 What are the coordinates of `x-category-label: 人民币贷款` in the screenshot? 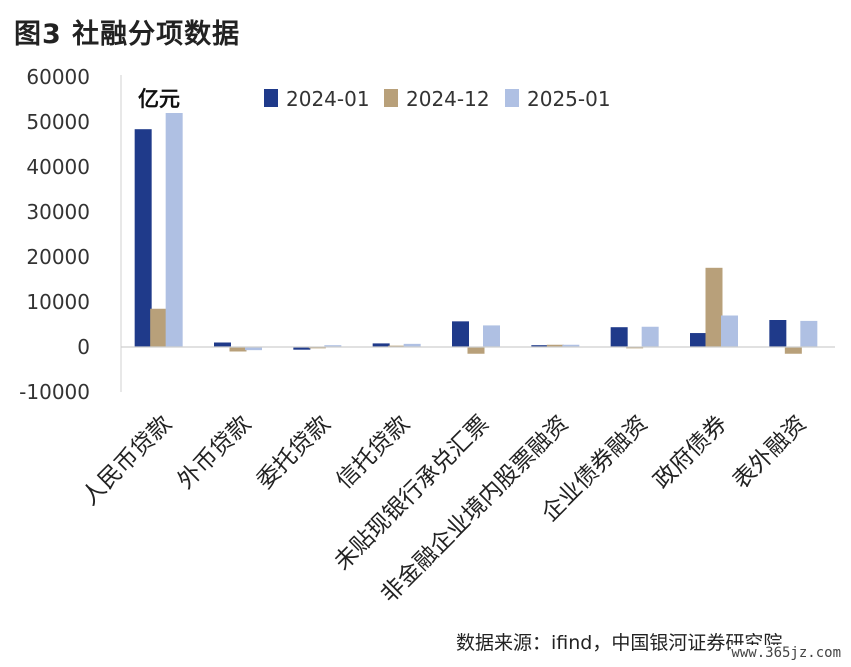 It's located at (127, 461).